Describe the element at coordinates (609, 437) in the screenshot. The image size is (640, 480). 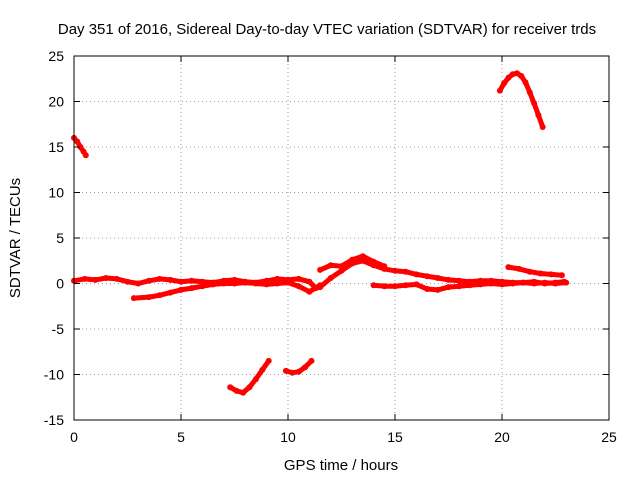
I see `x-tick-label: 25` at that location.